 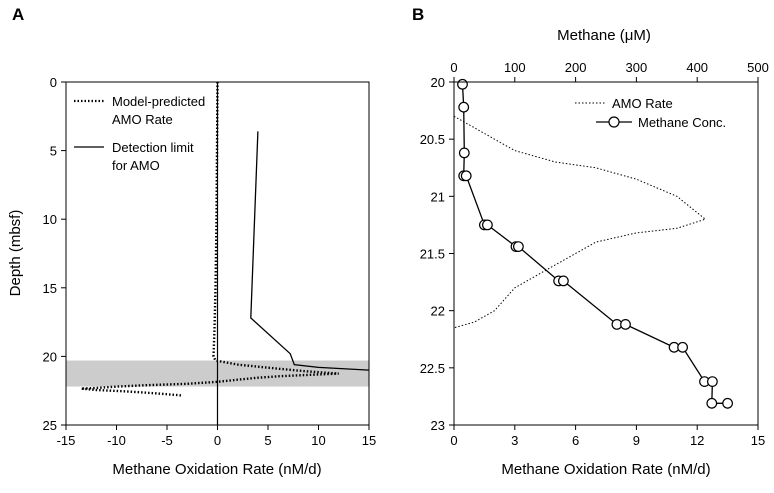 I want to click on panel-a-legend-label-2b: for AMO, so click(x=136, y=165).